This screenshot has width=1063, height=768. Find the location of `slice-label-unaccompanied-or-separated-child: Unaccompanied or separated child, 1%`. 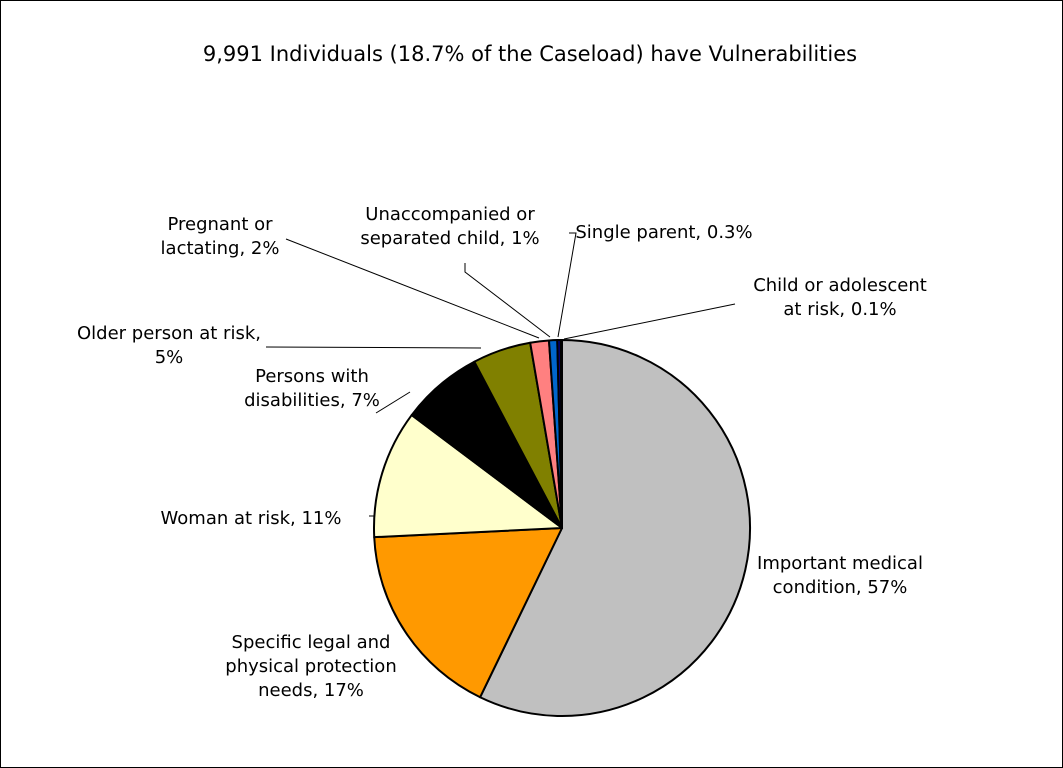

slice-label-unaccompanied-or-separated-child: Unaccompanied or separated child, 1% is located at coordinates (449, 226).